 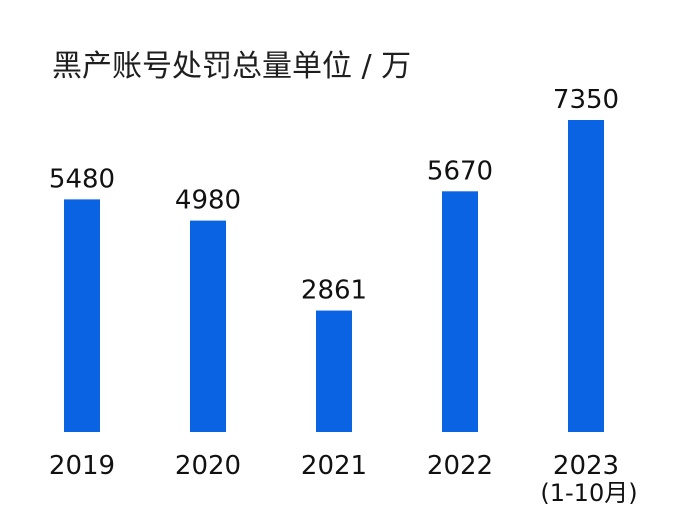 What do you see at coordinates (586, 100) in the screenshot?
I see `bar-value-label-2023: 7350` at bounding box center [586, 100].